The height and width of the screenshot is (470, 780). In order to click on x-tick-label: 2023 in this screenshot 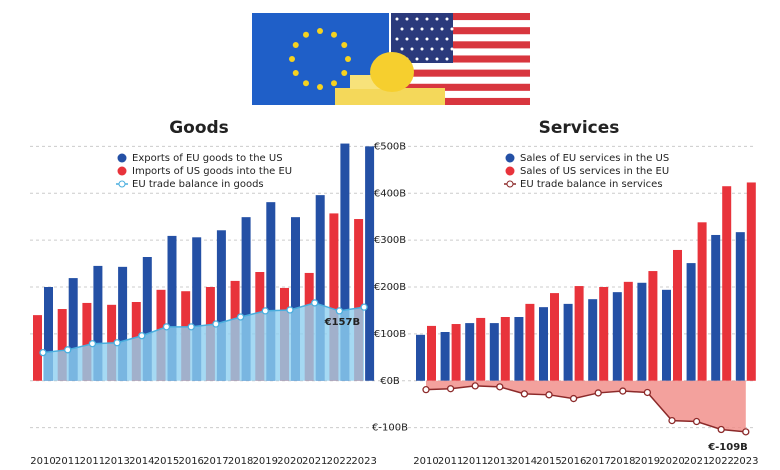, I will do `click(363, 461)`.